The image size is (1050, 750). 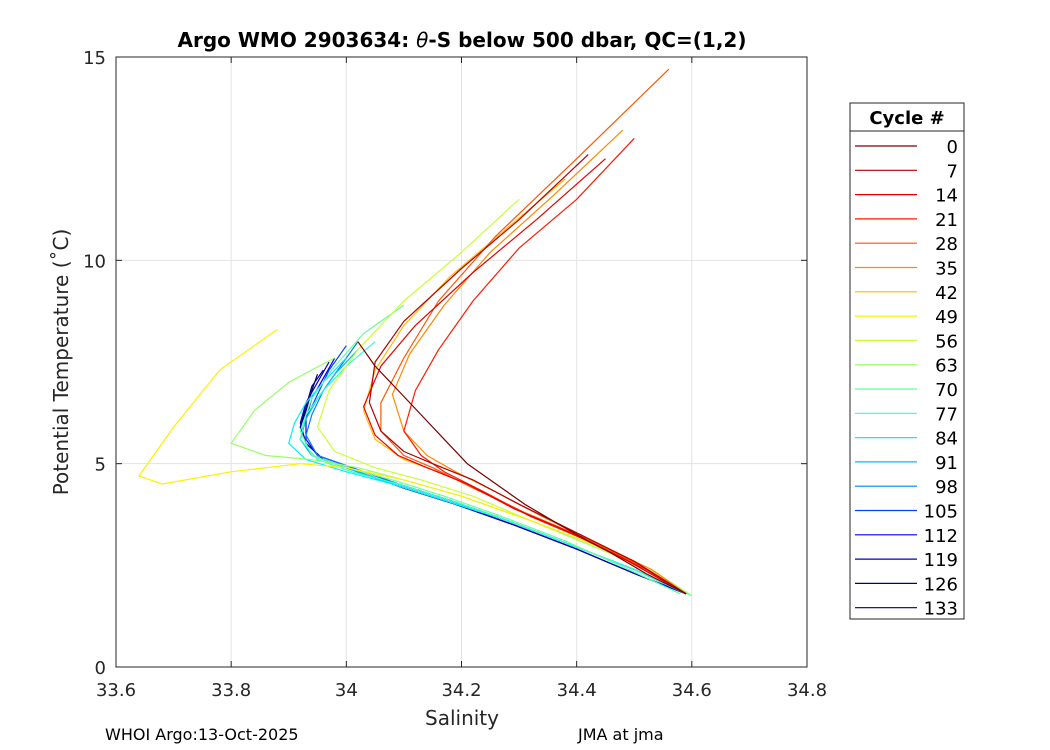 What do you see at coordinates (946, 293) in the screenshot?
I see `legend-label: 42` at bounding box center [946, 293].